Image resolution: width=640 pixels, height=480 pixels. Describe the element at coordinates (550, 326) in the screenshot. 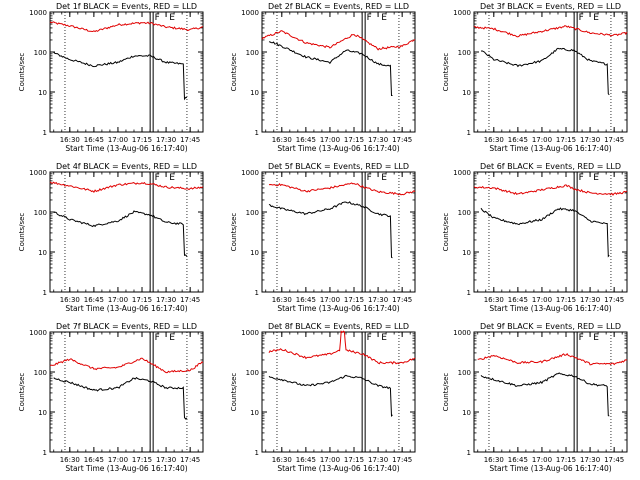

I see `chart-title: Det 9f BLACK = Events, RED = LLD` at that location.